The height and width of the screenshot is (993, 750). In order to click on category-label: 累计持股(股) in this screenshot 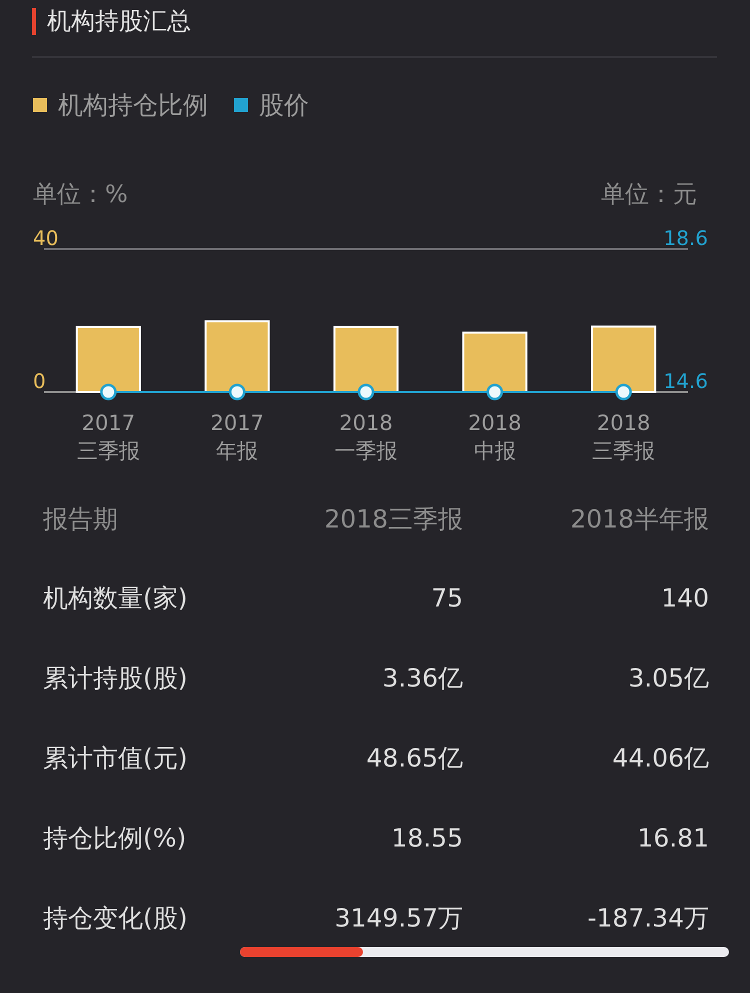, I will do `click(115, 678)`.